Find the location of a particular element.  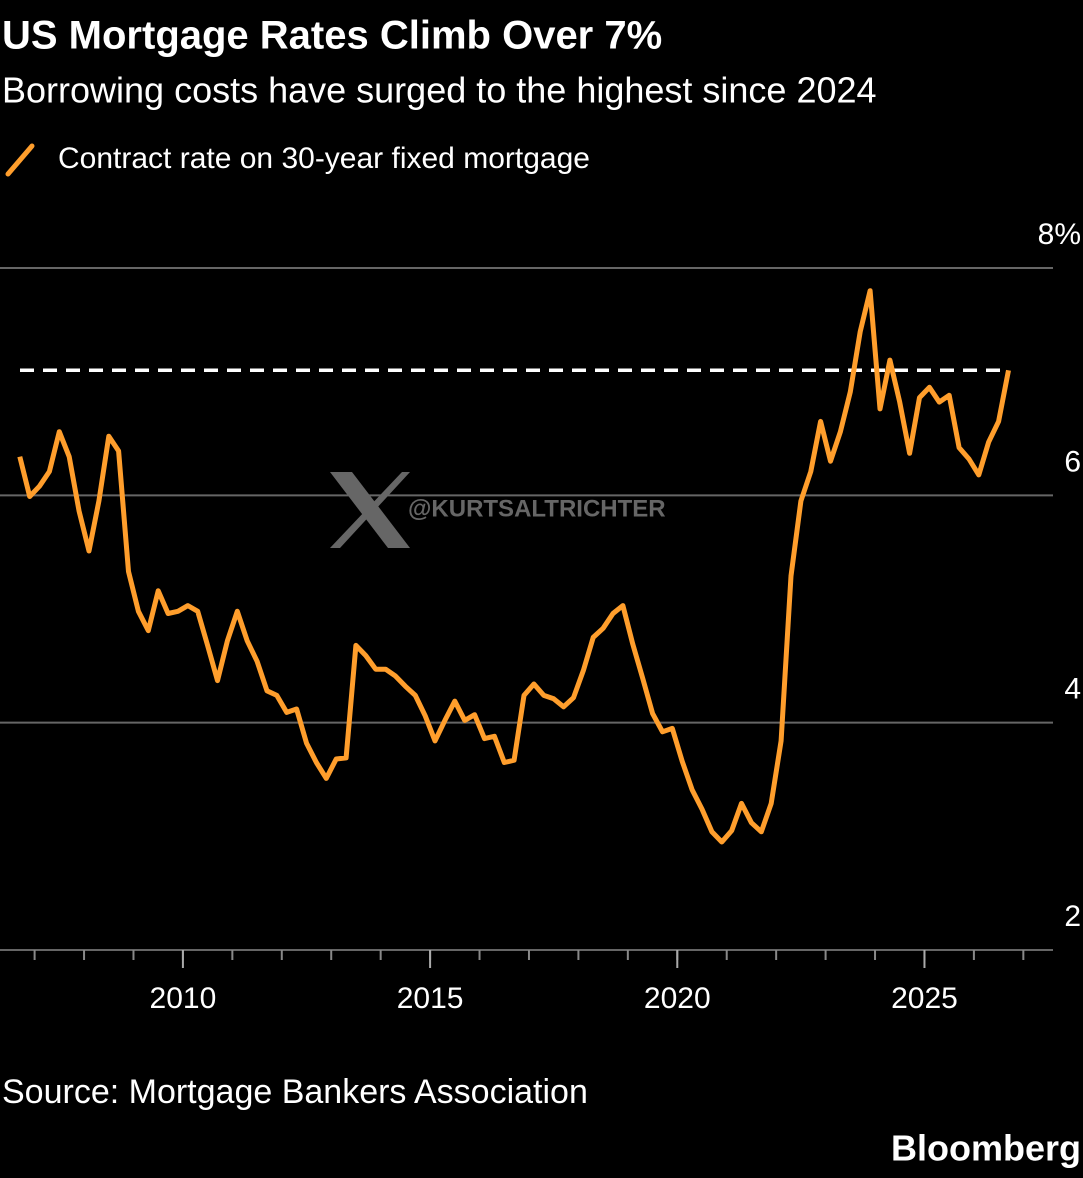

watermark-logo is located at coordinates (370, 510).